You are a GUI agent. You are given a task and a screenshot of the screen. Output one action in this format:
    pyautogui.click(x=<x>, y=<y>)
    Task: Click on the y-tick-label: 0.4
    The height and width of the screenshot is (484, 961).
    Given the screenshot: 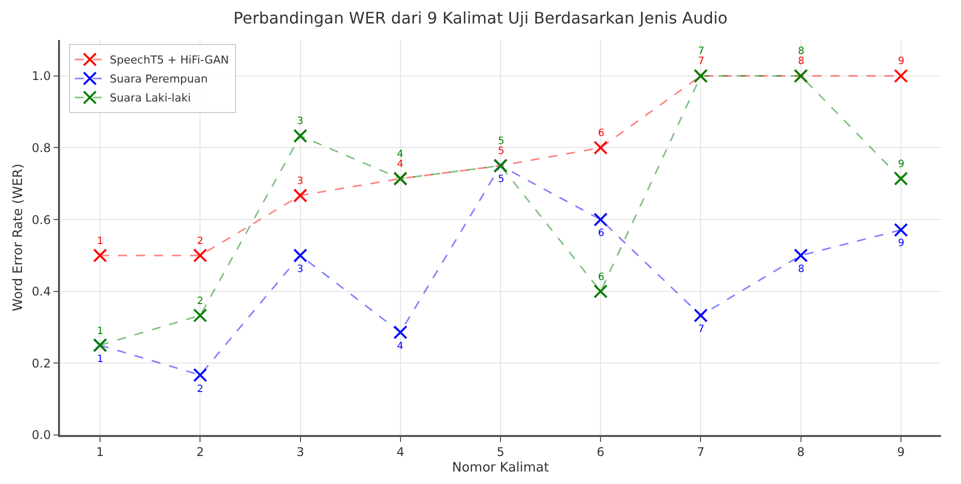 What is the action you would take?
    pyautogui.click(x=41, y=291)
    